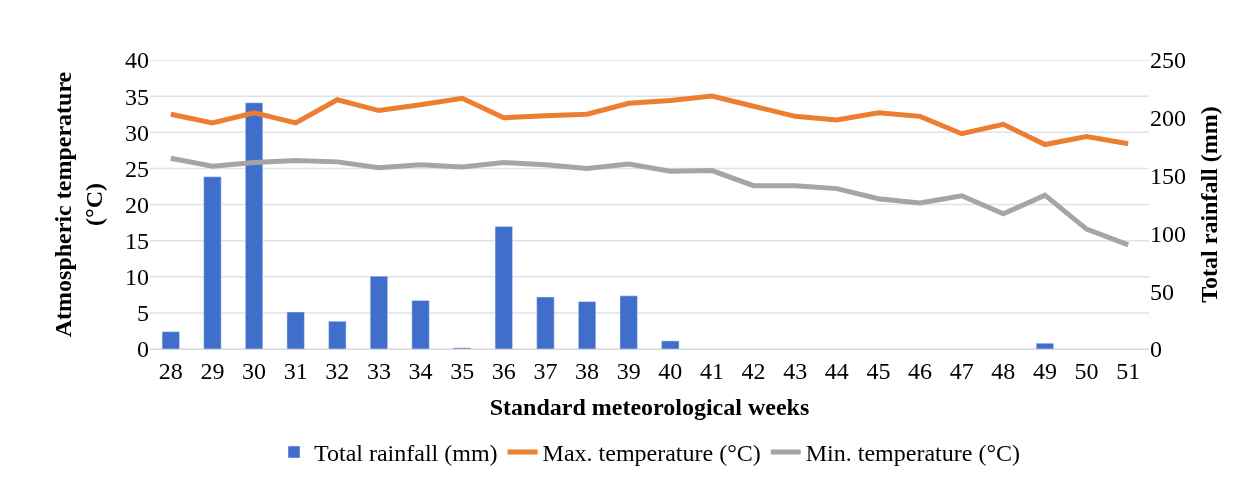 This screenshot has width=1259, height=489. I want to click on x-tick-label: 37, so click(545, 370).